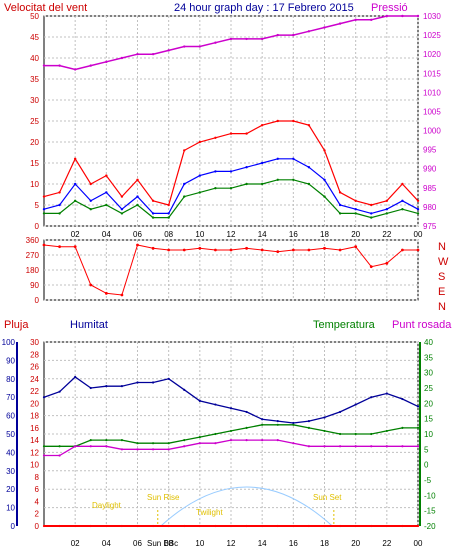  What do you see at coordinates (426, 449) in the screenshot?
I see `temperature-tick-label: 5` at bounding box center [426, 449].